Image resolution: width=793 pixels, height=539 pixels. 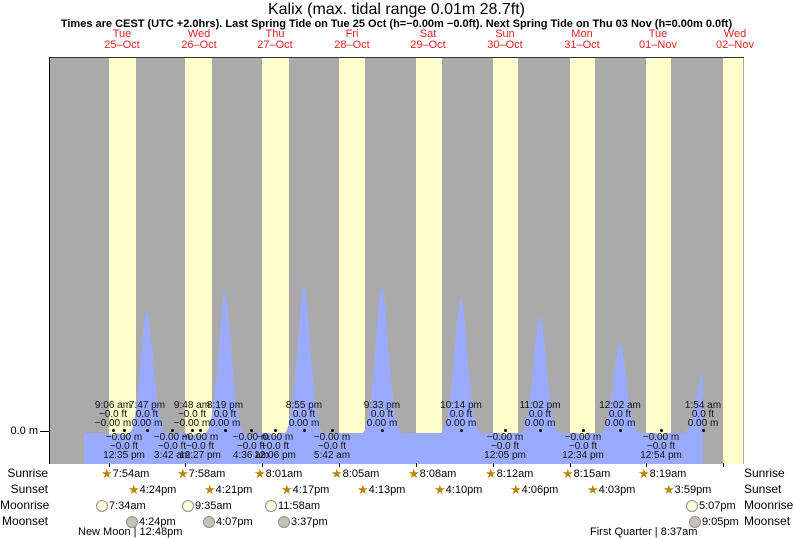 I want to click on day-label: Wed 26–Oct, so click(x=199, y=40).